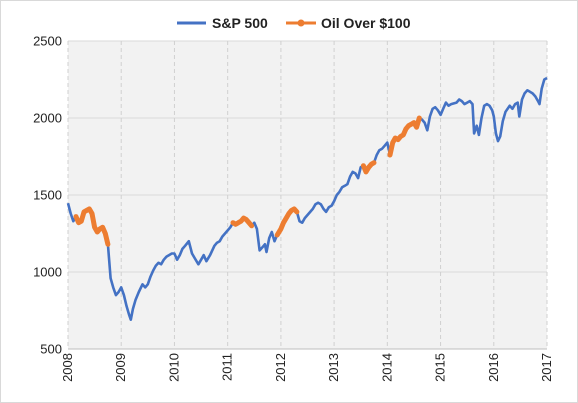  I want to click on x-tick-label-2: 2010, so click(173, 367).